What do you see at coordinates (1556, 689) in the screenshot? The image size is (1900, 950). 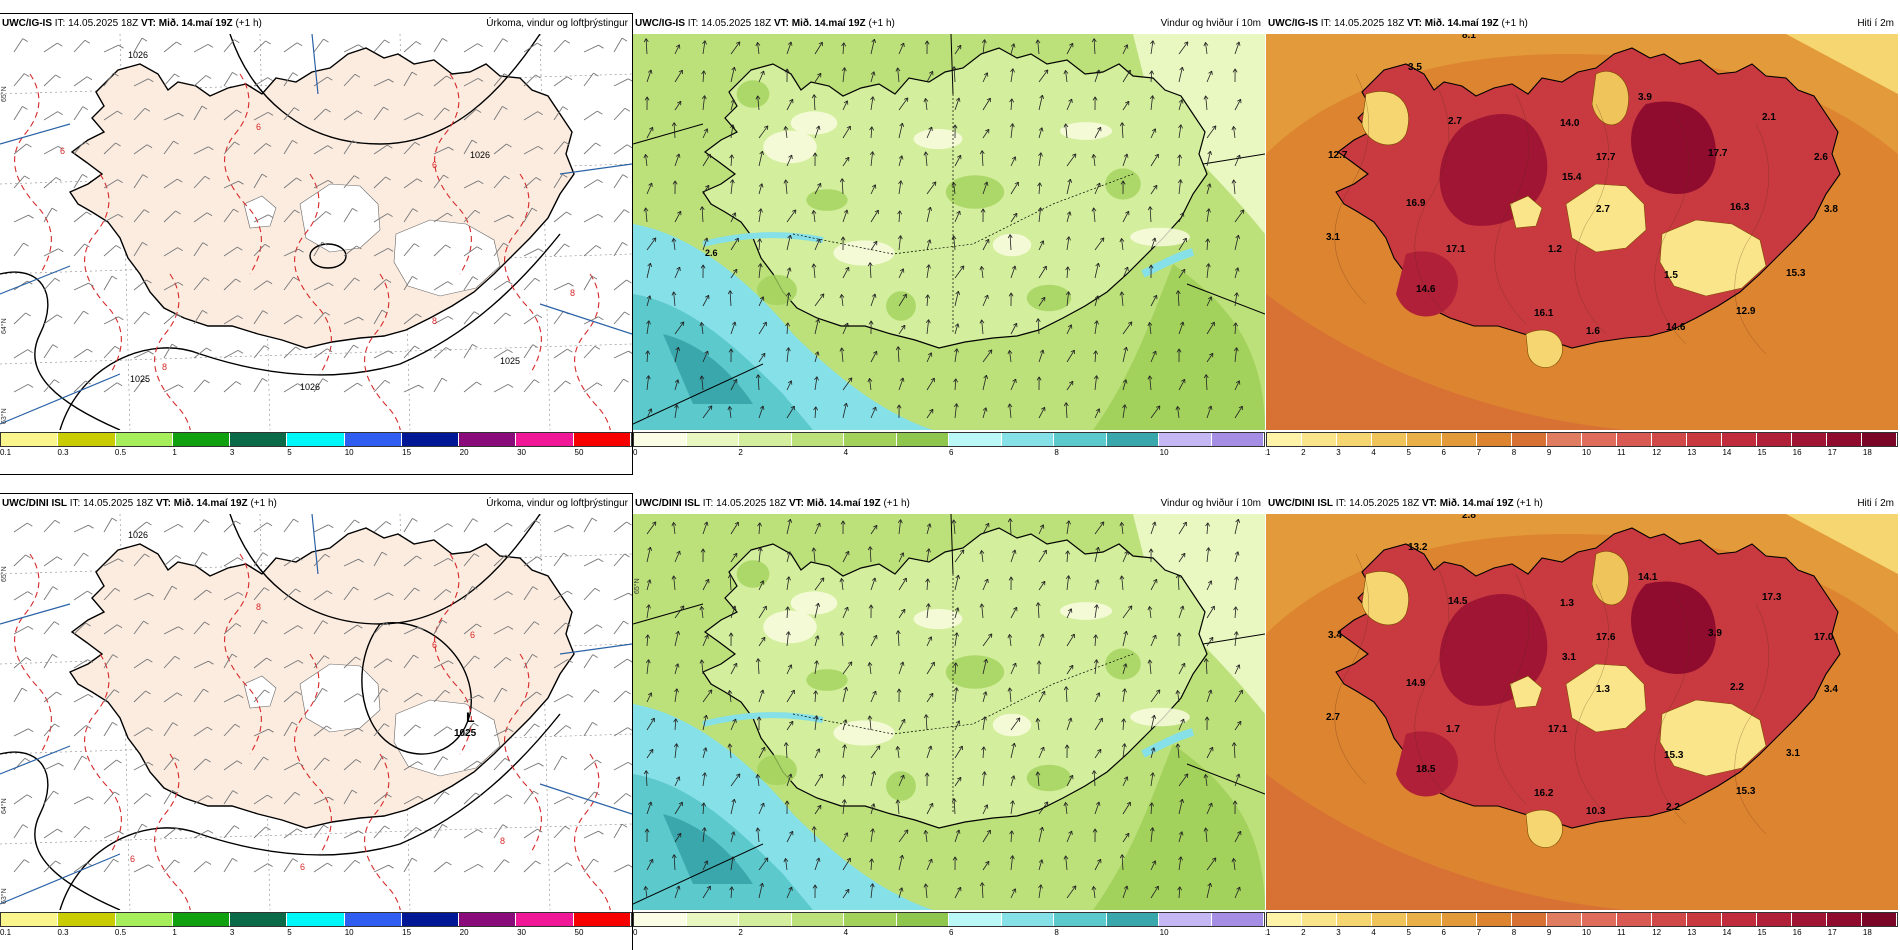 I see `warm-zones` at bounding box center [1556, 689].